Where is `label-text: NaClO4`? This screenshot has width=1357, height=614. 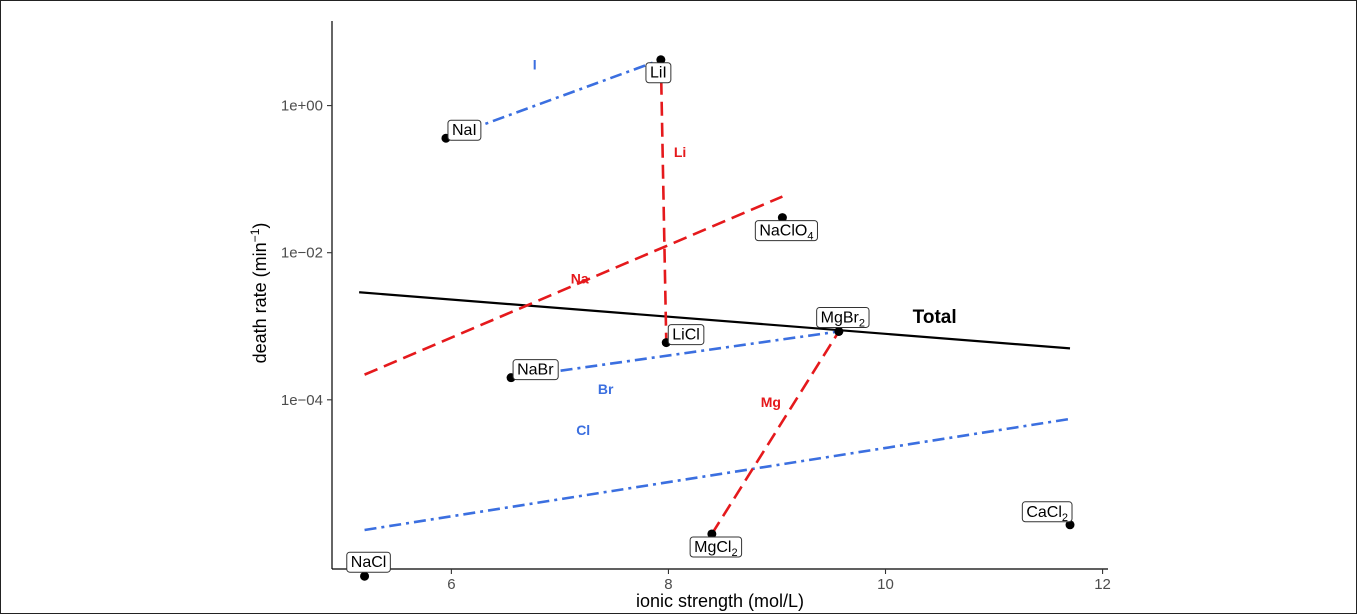 label-text: NaClO4 is located at coordinates (786, 233).